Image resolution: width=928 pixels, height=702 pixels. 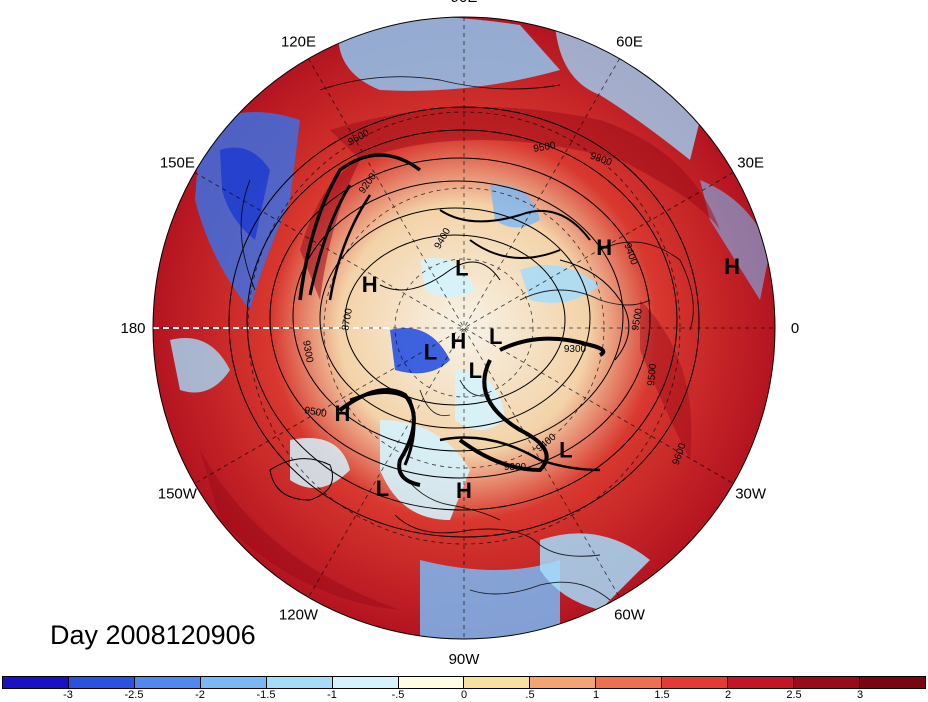 What do you see at coordinates (153, 635) in the screenshot?
I see `date-label: Day 2008120906` at bounding box center [153, 635].